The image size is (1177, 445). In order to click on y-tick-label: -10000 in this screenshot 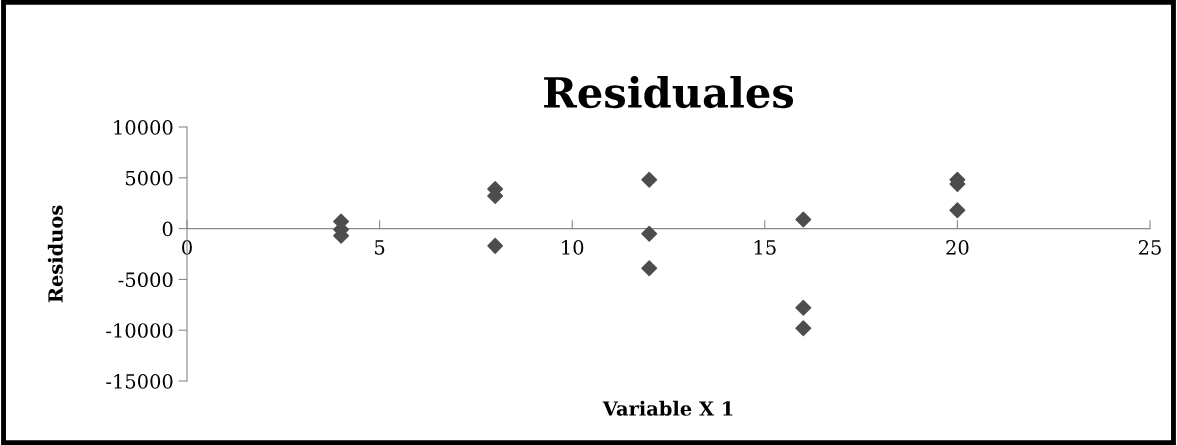, I will do `click(139, 330)`.